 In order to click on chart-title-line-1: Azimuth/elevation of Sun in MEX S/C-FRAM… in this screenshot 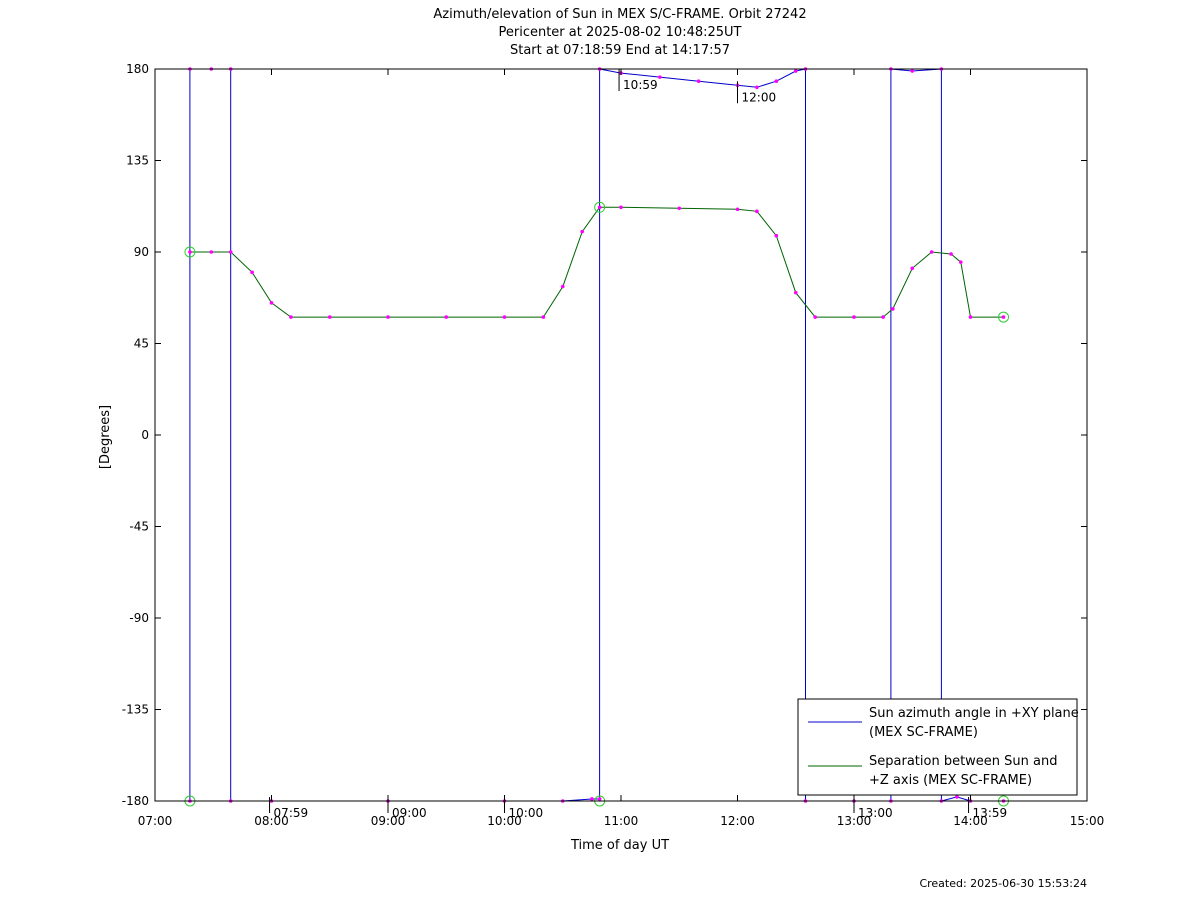, I will do `click(619, 14)`.